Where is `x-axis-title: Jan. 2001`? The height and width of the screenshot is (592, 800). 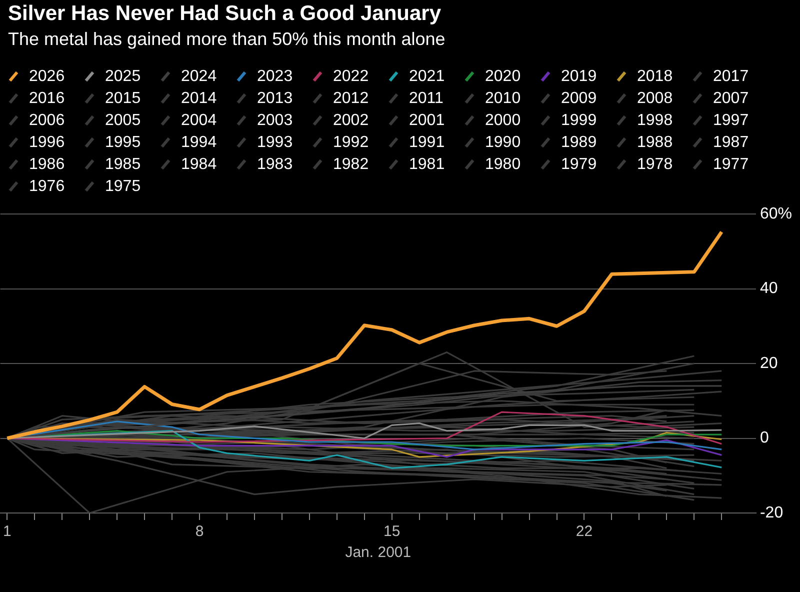
x-axis-title: Jan. 2001 is located at coordinates (378, 553).